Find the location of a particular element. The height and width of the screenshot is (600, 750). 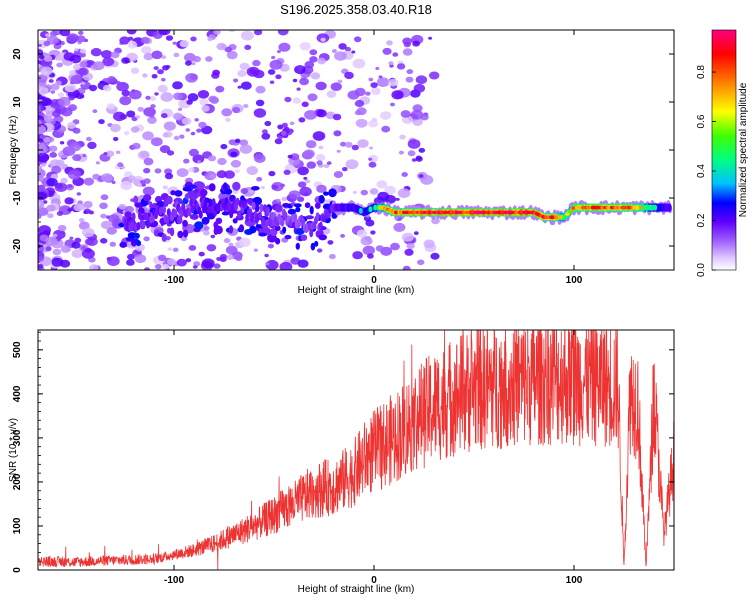

spectrogram-y-tick-label: -20 is located at coordinates (17, 245).